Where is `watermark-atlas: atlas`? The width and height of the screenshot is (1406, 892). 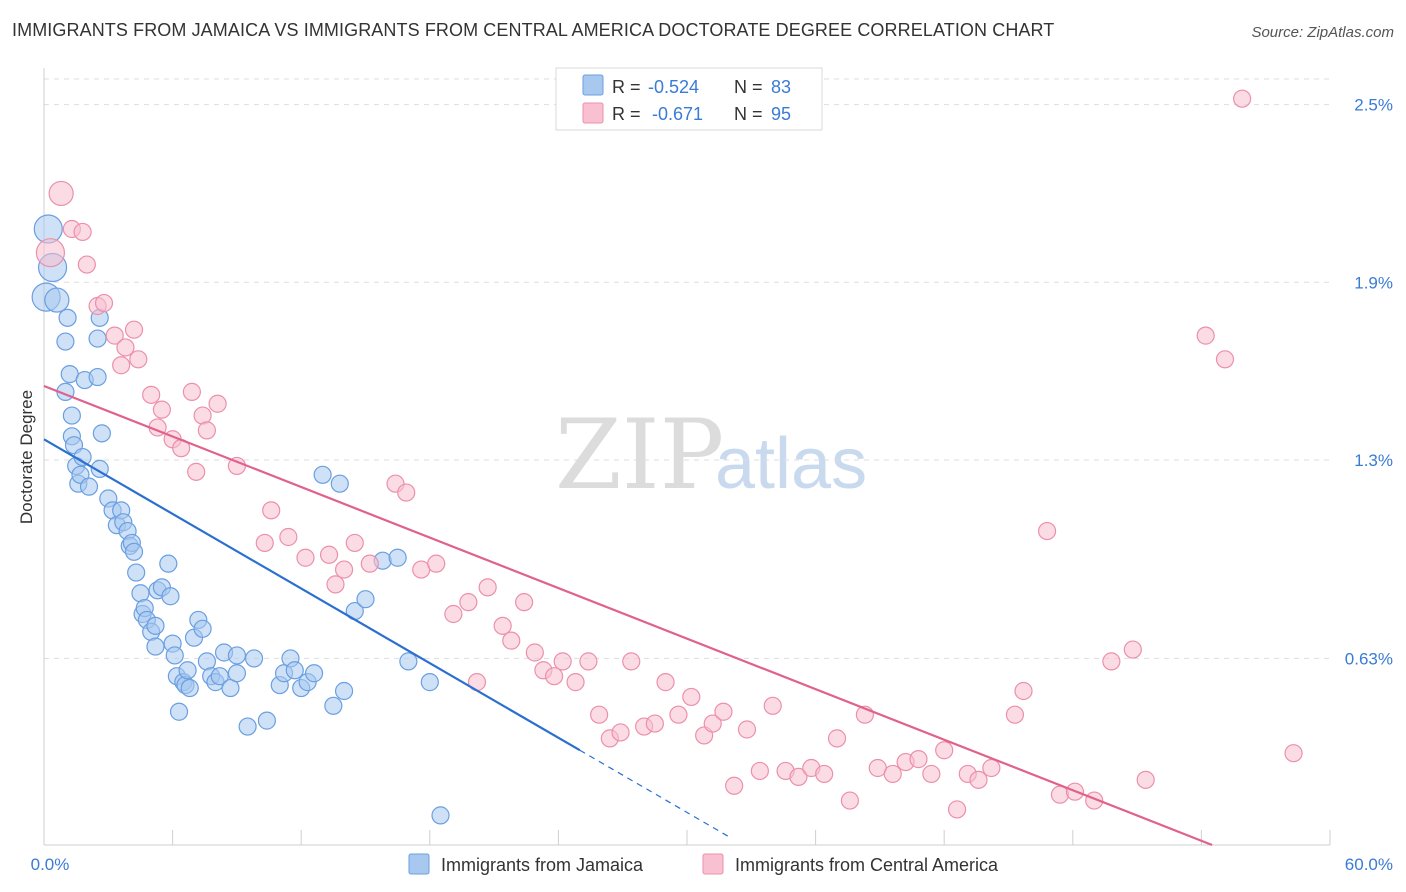 watermark-atlas: atlas is located at coordinates (791, 464).